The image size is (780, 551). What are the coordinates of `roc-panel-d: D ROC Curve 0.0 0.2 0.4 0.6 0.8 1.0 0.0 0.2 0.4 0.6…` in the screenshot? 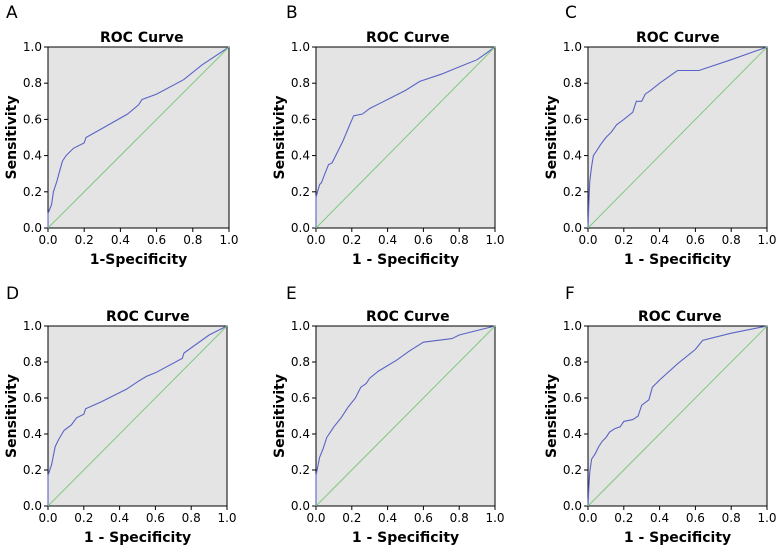 It's located at (120, 415).